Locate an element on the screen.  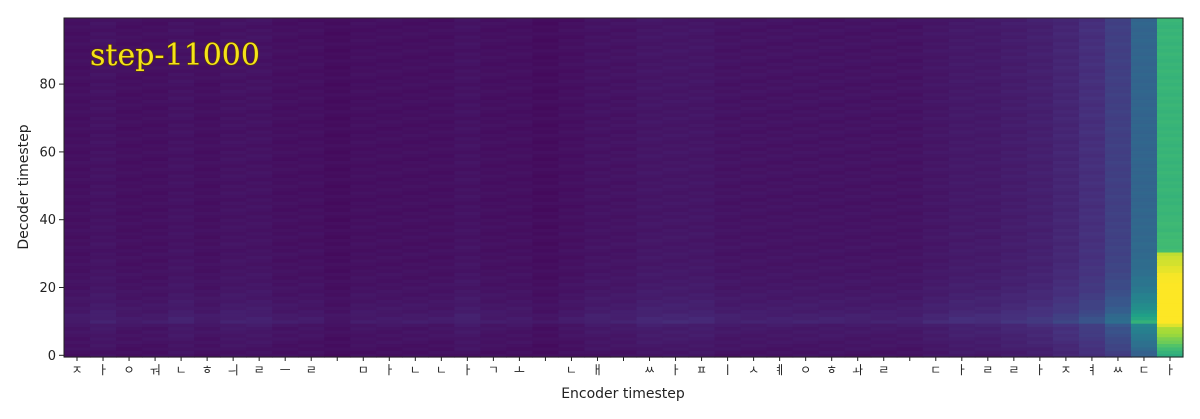
x-tick-label: ㅏ is located at coordinates (1169, 370).